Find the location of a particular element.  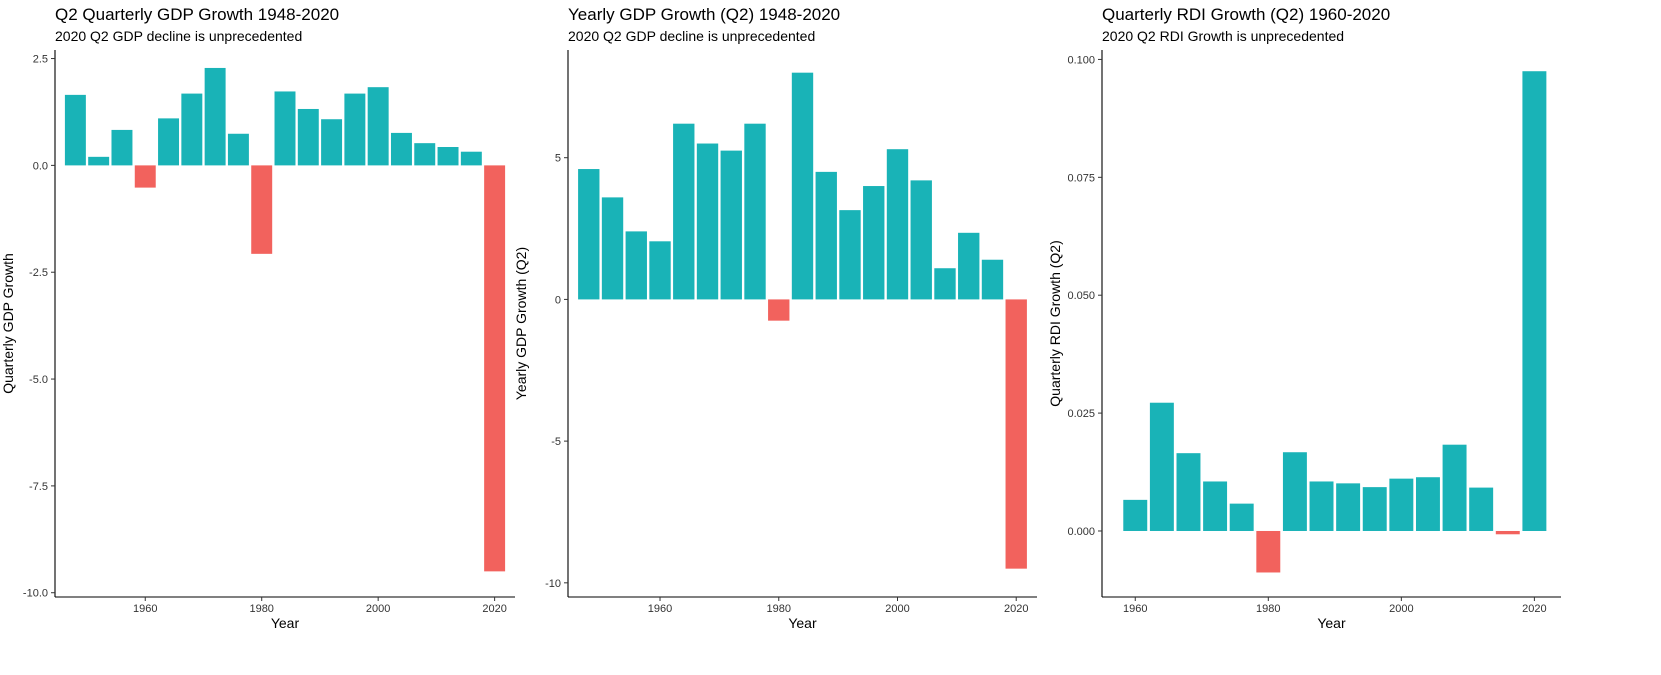

y-tick-label: -5.0 is located at coordinates (38, 380).